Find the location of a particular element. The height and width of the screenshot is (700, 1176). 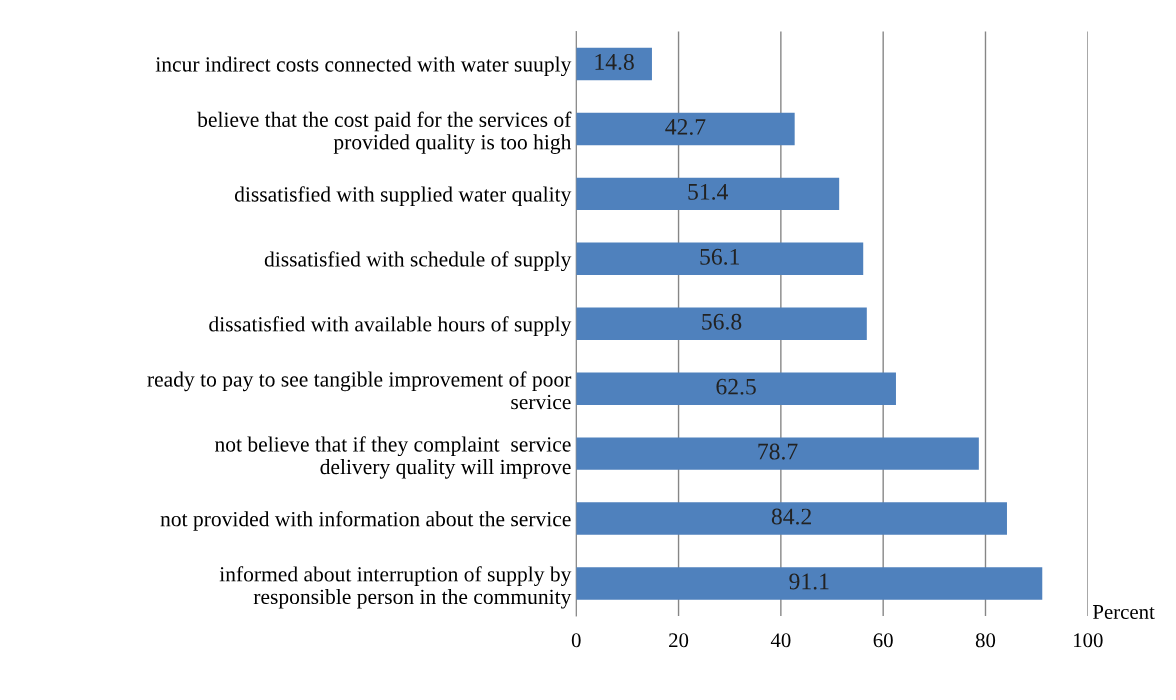

x-axis-title: Percent is located at coordinates (1123, 612).